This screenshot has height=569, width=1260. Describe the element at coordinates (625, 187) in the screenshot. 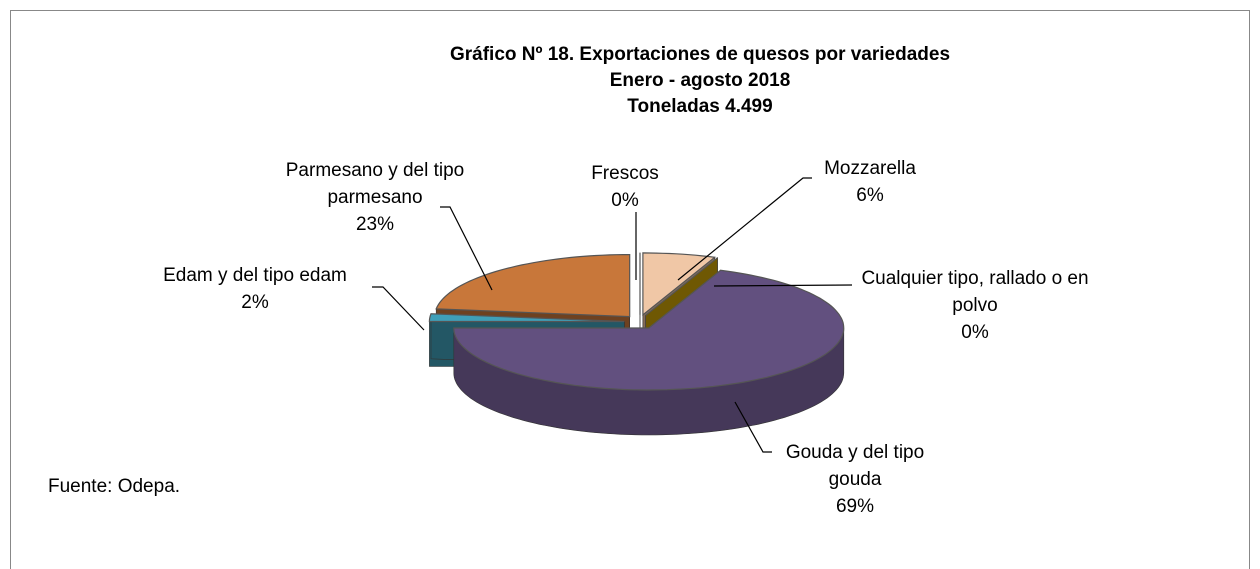

I see `data-label: Frescos 0%` at that location.